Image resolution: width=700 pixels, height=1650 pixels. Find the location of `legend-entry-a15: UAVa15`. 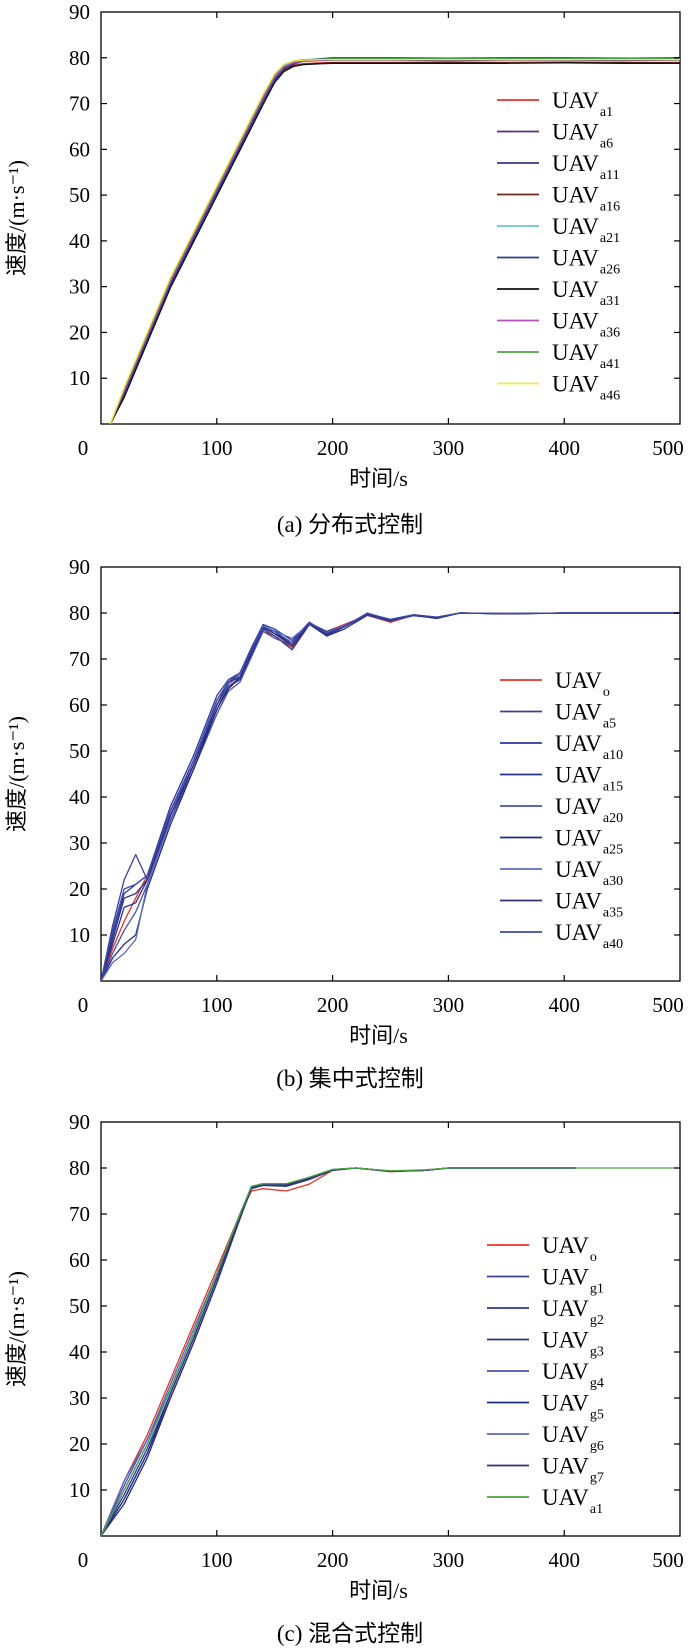

legend-entry-a15: UAVa15 is located at coordinates (589, 779).